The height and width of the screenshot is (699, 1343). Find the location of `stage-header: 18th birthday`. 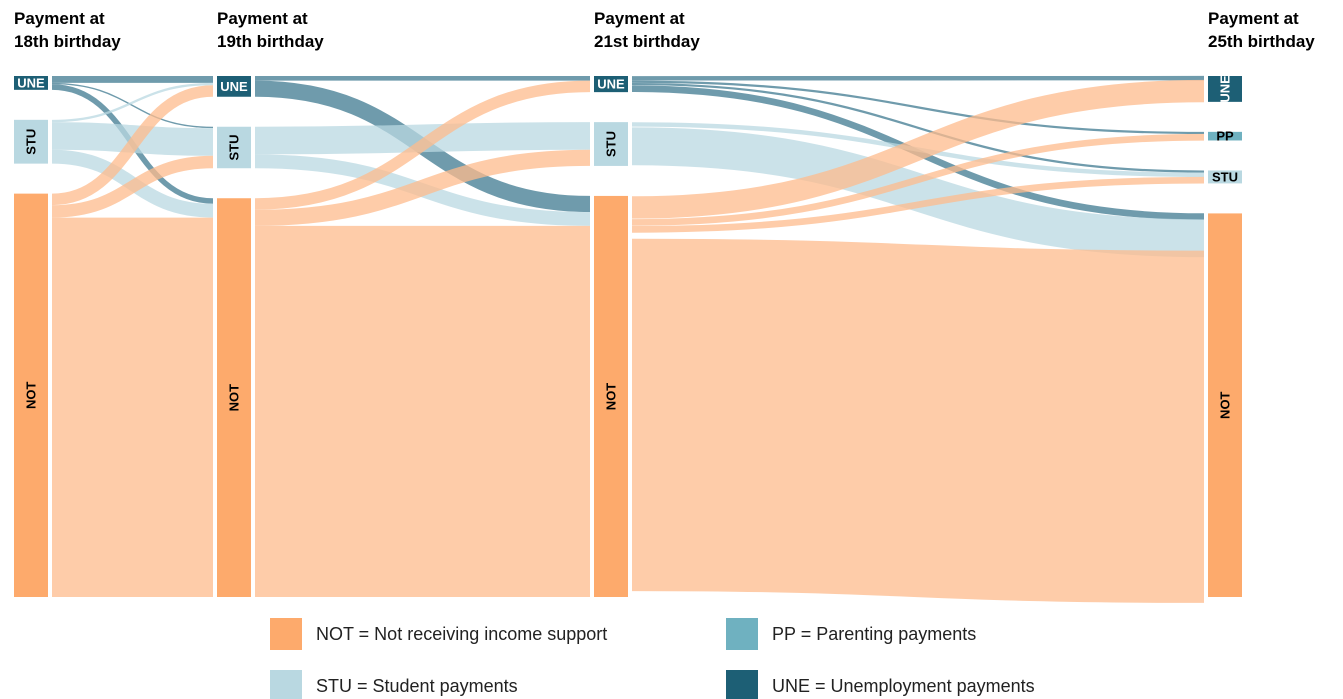

stage-header: 18th birthday is located at coordinates (67, 41).